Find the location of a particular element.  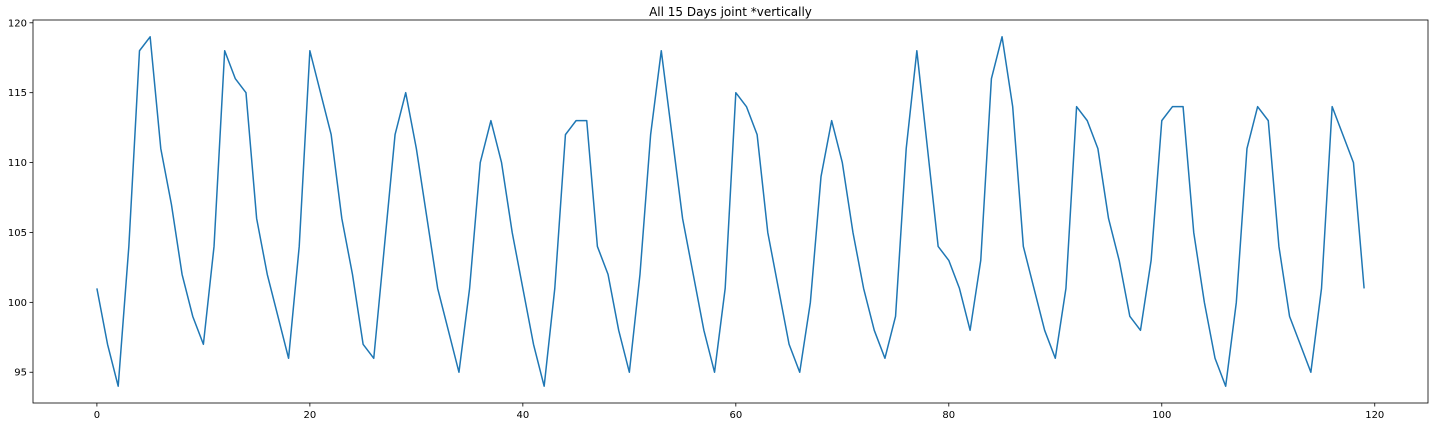

y-tick-label: 100 is located at coordinates (17, 303).